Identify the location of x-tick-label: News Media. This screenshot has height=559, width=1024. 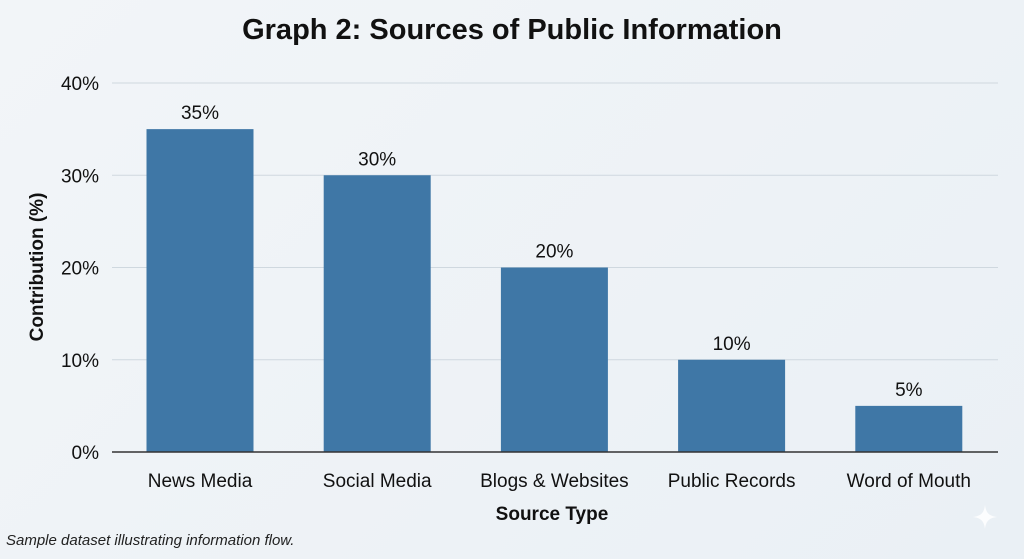
(200, 481).